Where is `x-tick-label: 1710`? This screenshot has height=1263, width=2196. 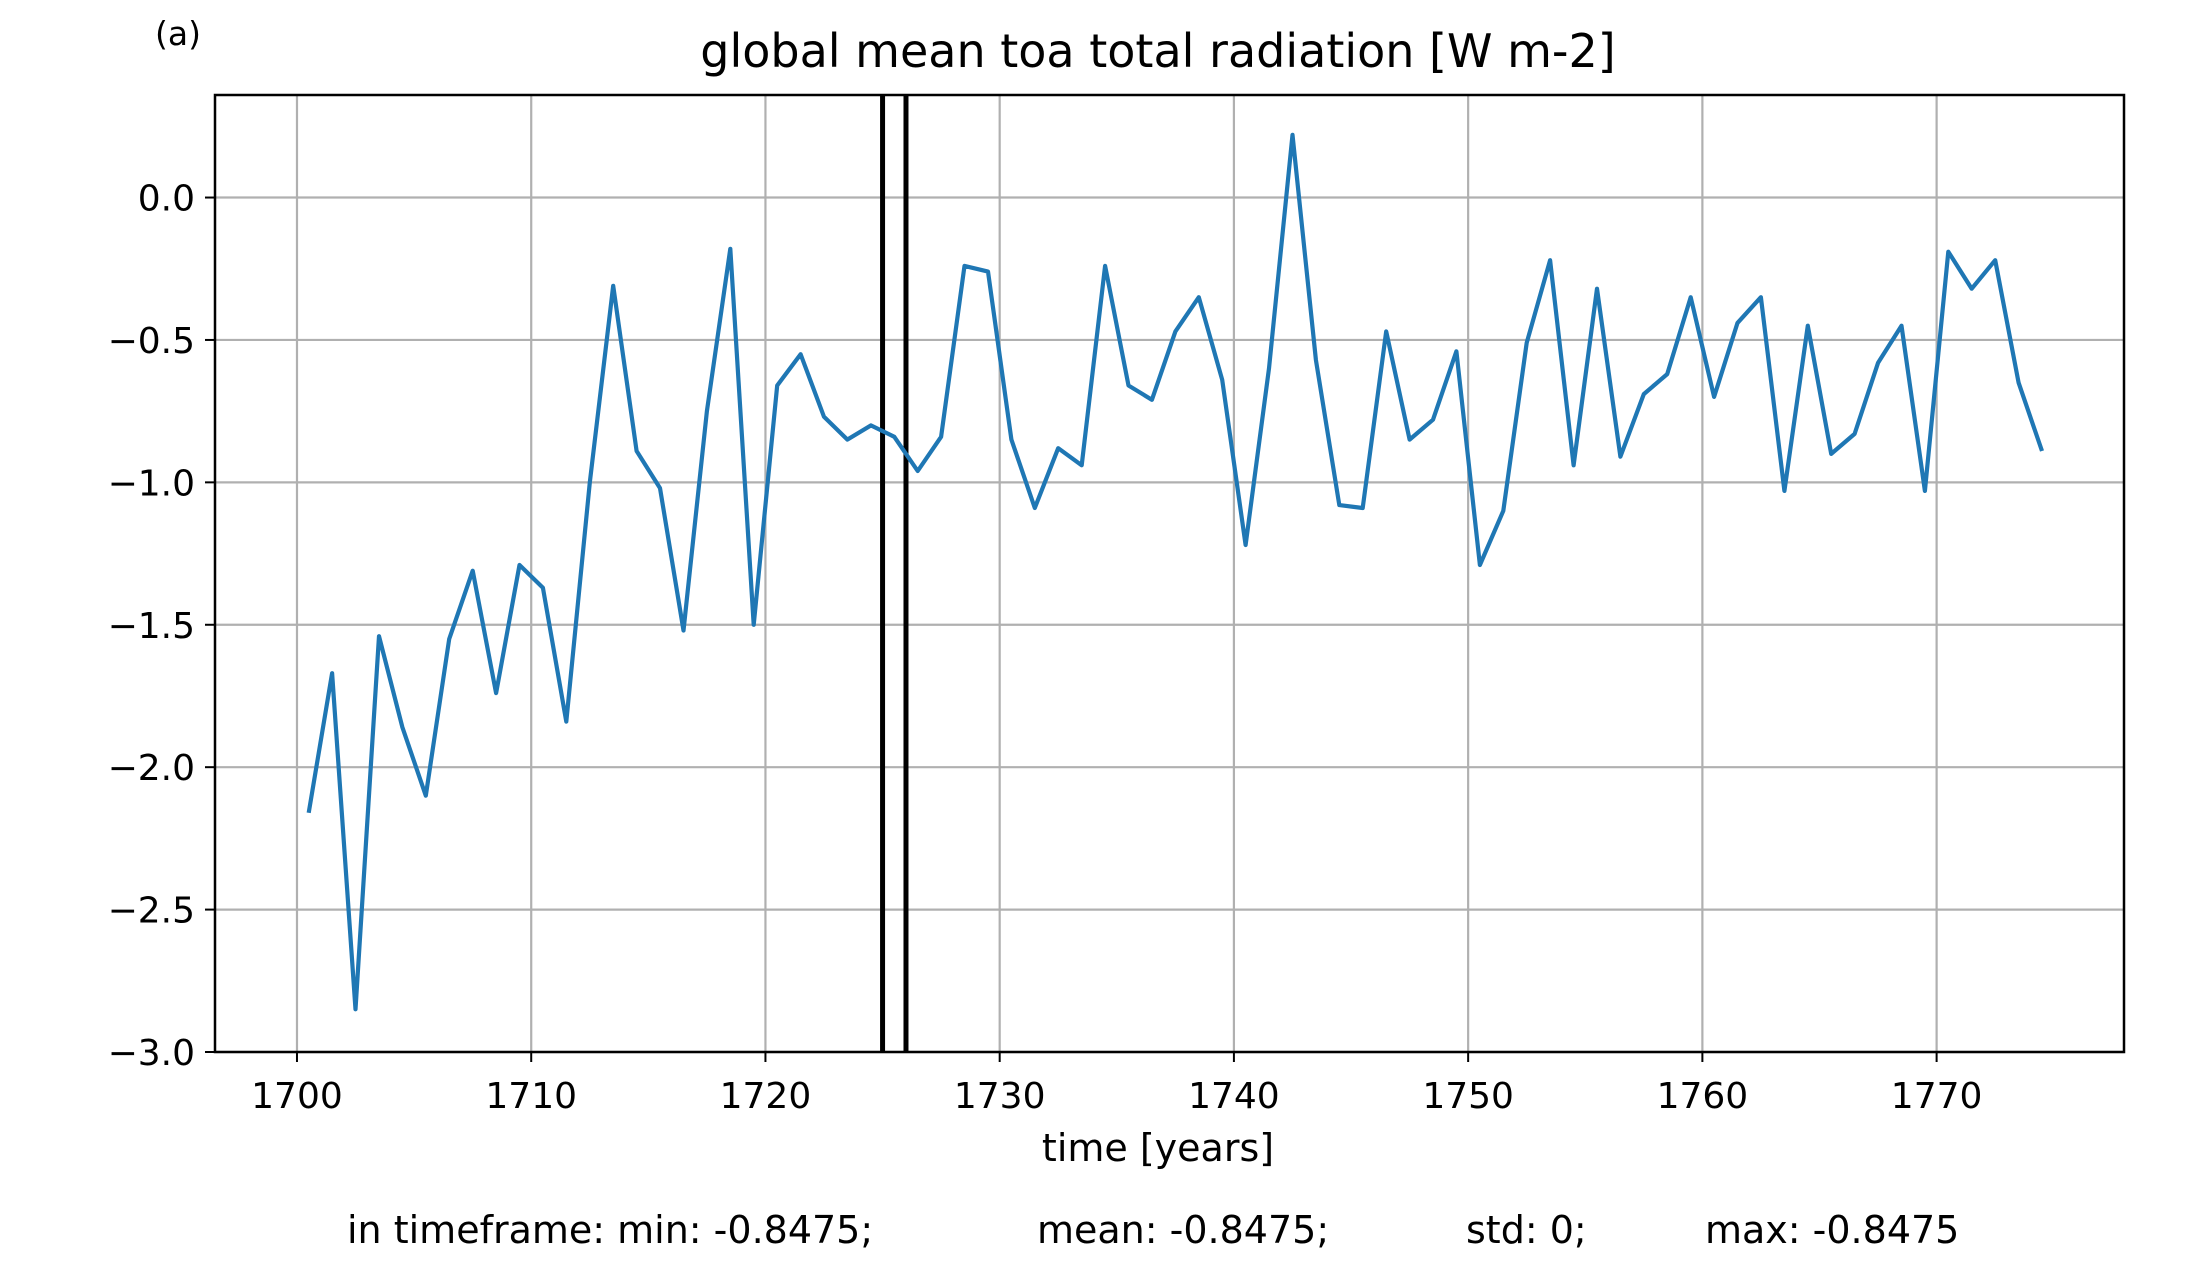
x-tick-label: 1710 is located at coordinates (531, 1096).